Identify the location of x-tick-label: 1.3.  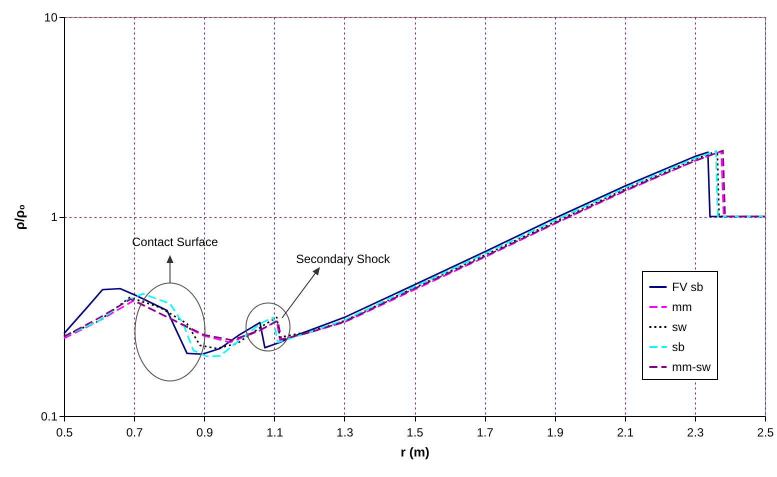
(345, 433).